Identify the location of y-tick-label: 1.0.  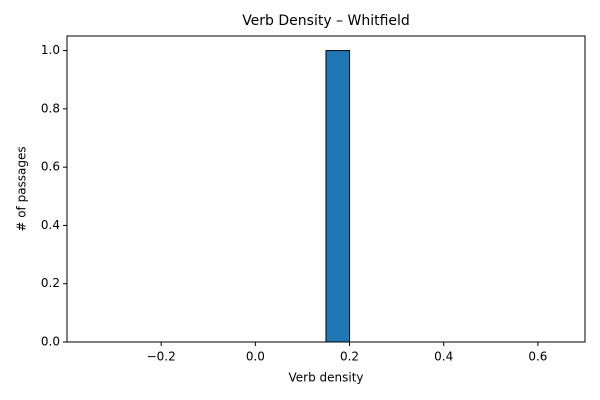
(50, 50).